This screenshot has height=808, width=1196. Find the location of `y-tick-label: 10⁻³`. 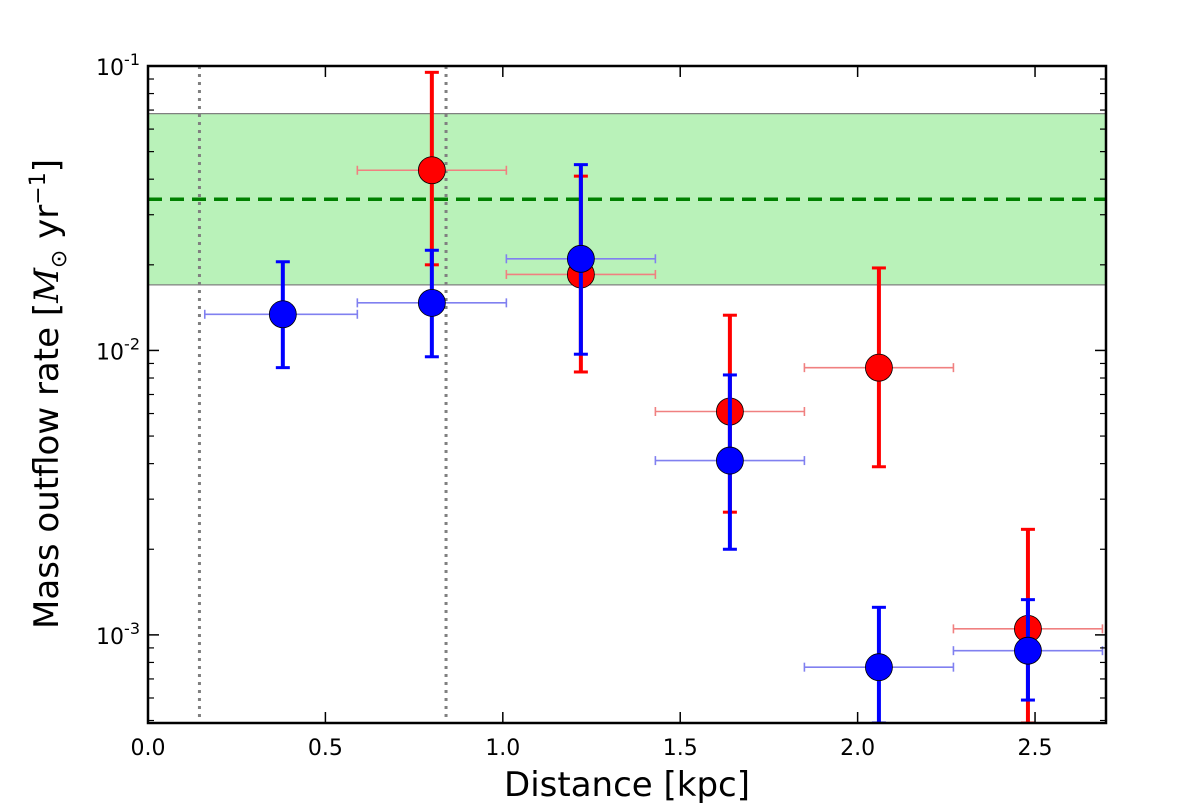

y-tick-label: 10⁻³ is located at coordinates (118, 634).